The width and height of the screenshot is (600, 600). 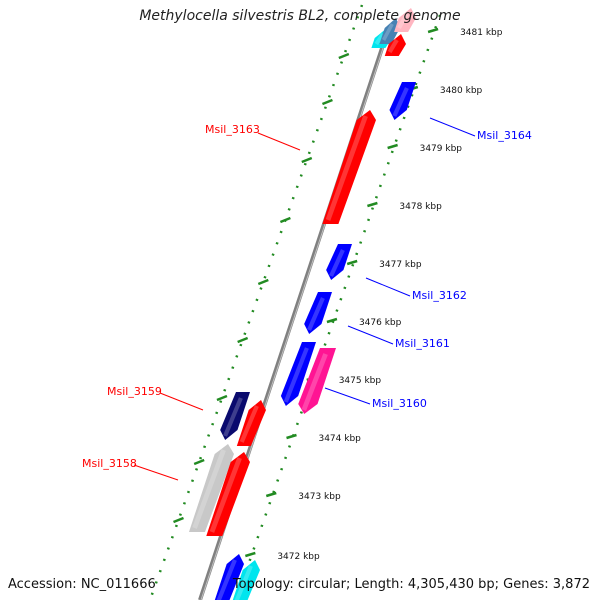 I want to click on gene-label-Msil_3158: Msil_3158, so click(x=109, y=463).